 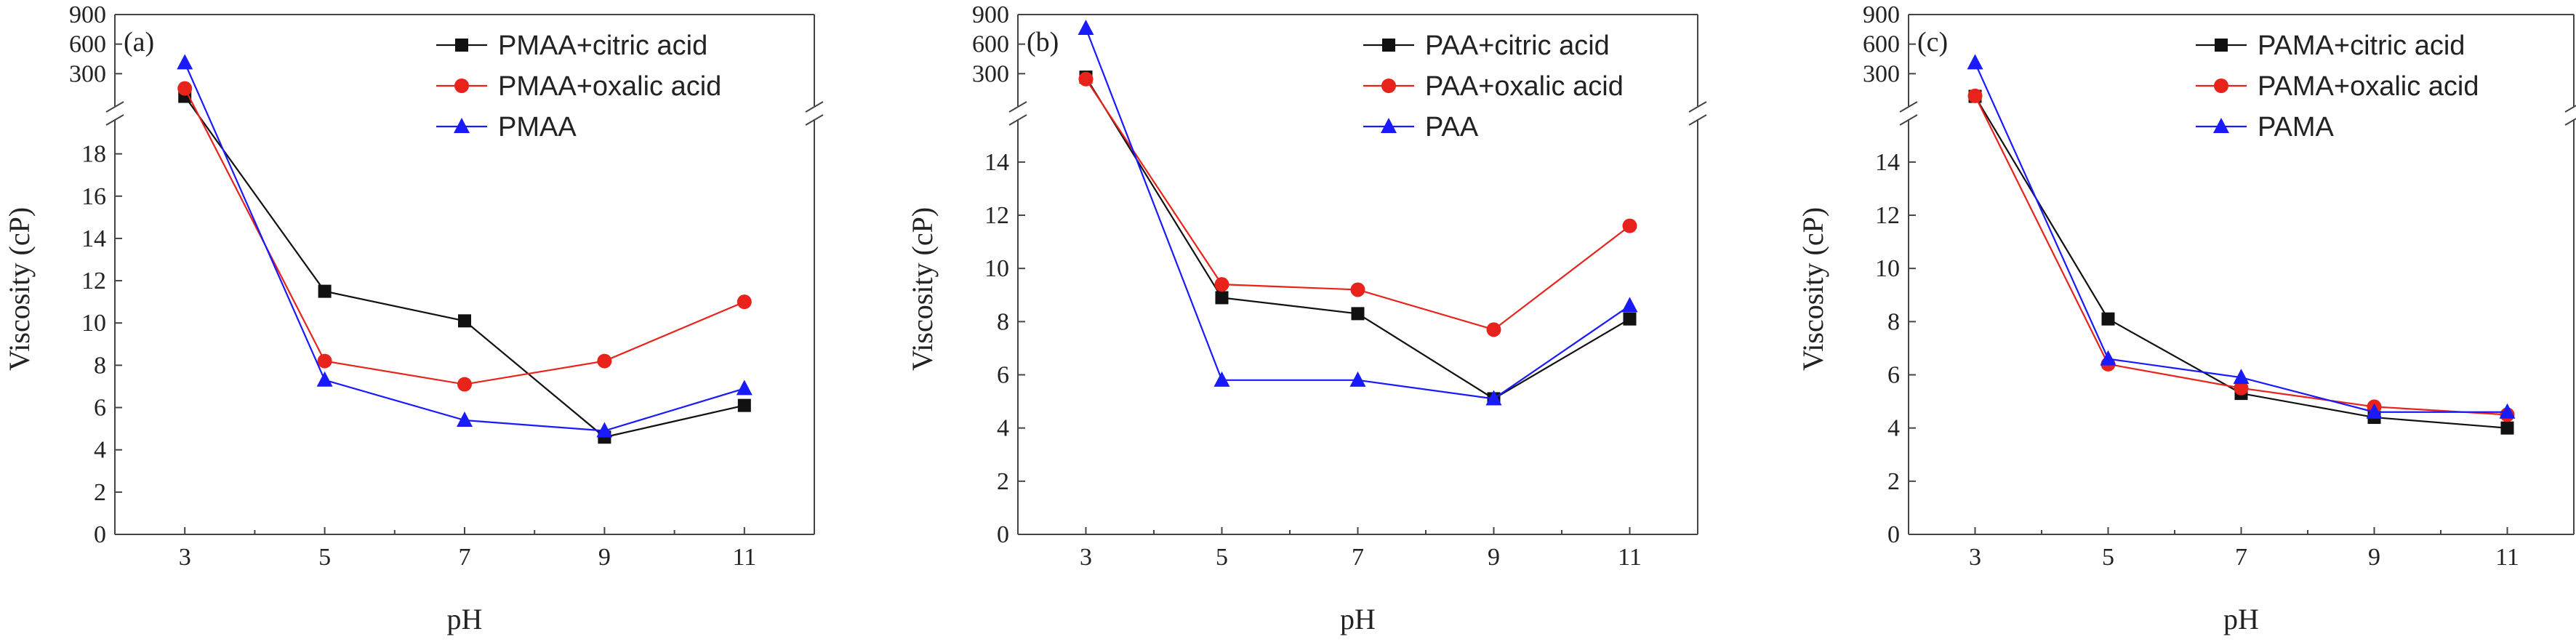 What do you see at coordinates (1887, 268) in the screenshot?
I see `y-tick-label: 10` at bounding box center [1887, 268].